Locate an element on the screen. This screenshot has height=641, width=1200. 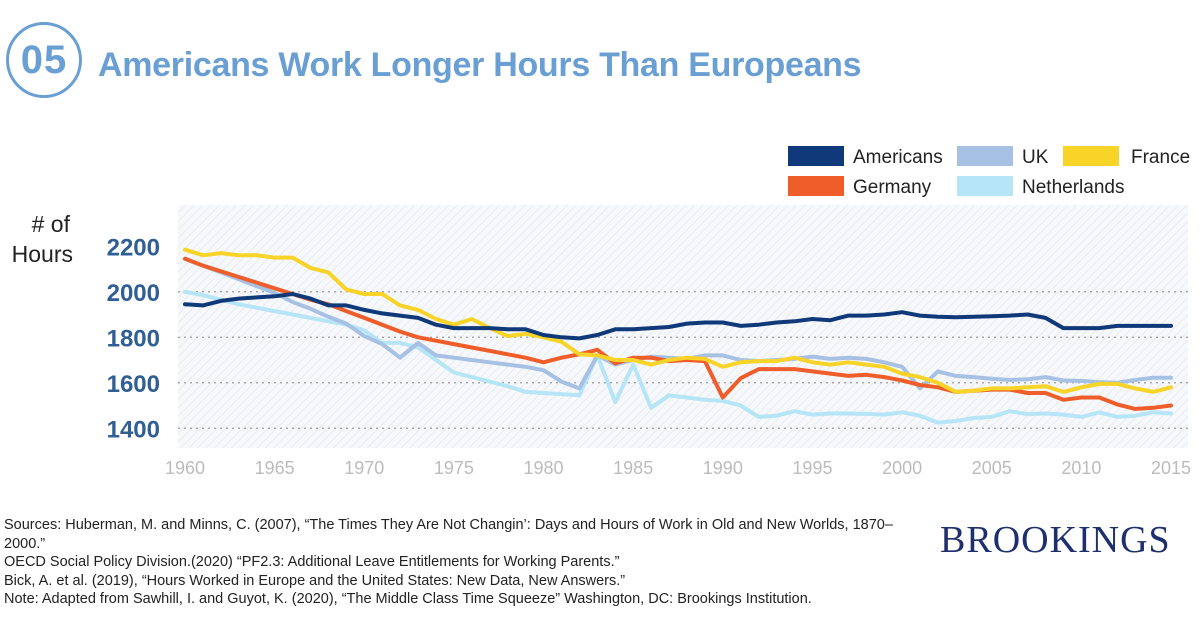
legend-label: Germany is located at coordinates (892, 187).